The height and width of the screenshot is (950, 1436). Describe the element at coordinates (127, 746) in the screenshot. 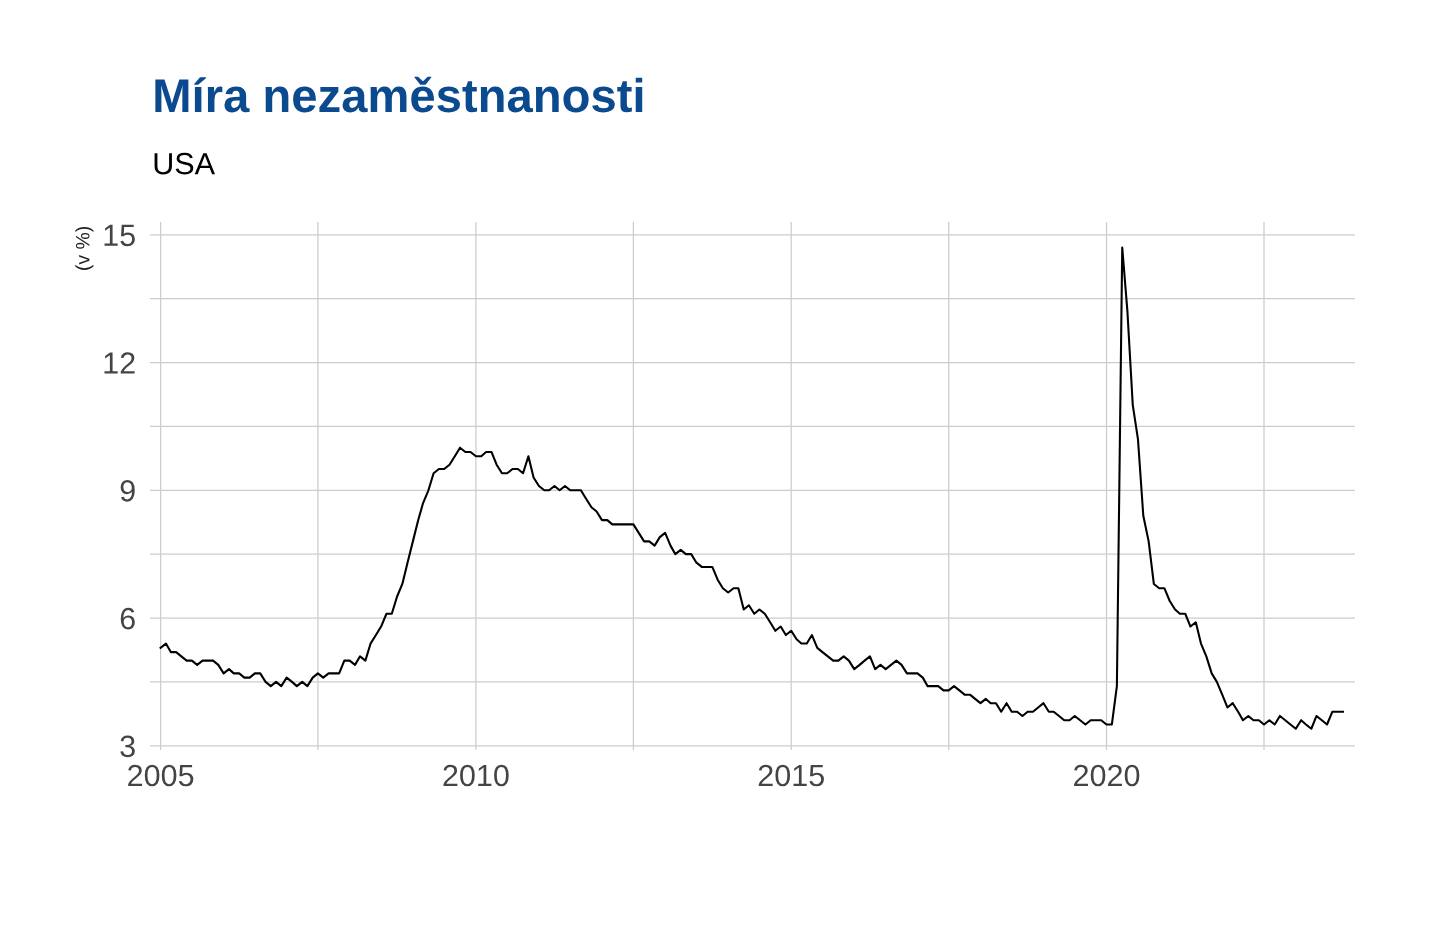

I see `y-tick-label: 3` at that location.